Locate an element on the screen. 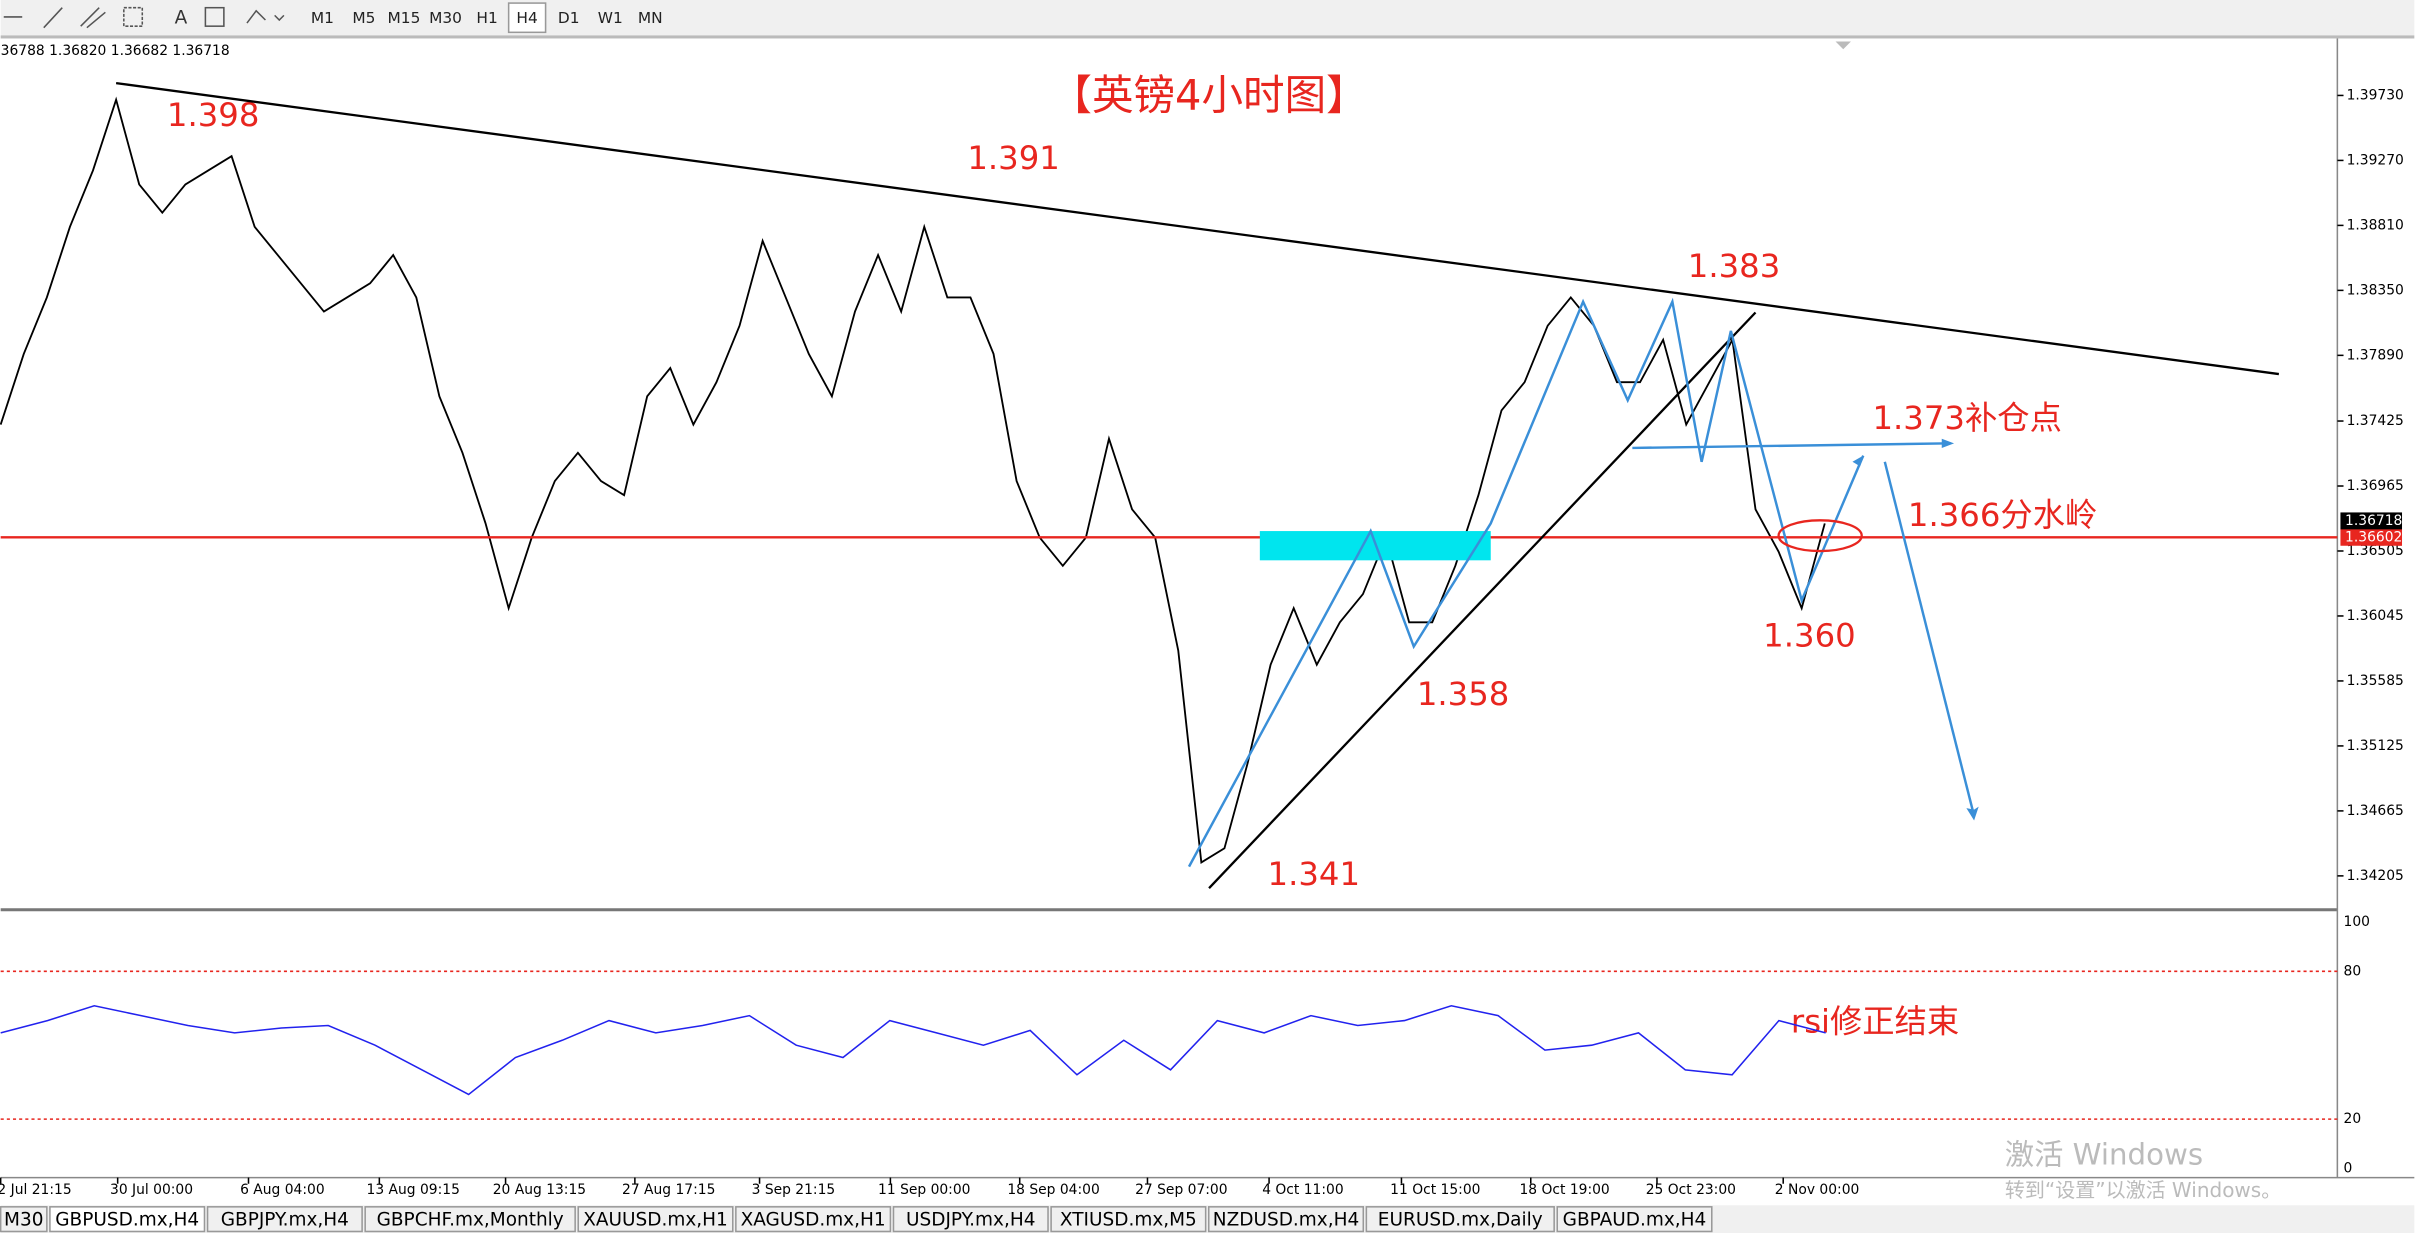 This screenshot has height=1233, width=2415. level-label: 1.36602 is located at coordinates (2373, 537).